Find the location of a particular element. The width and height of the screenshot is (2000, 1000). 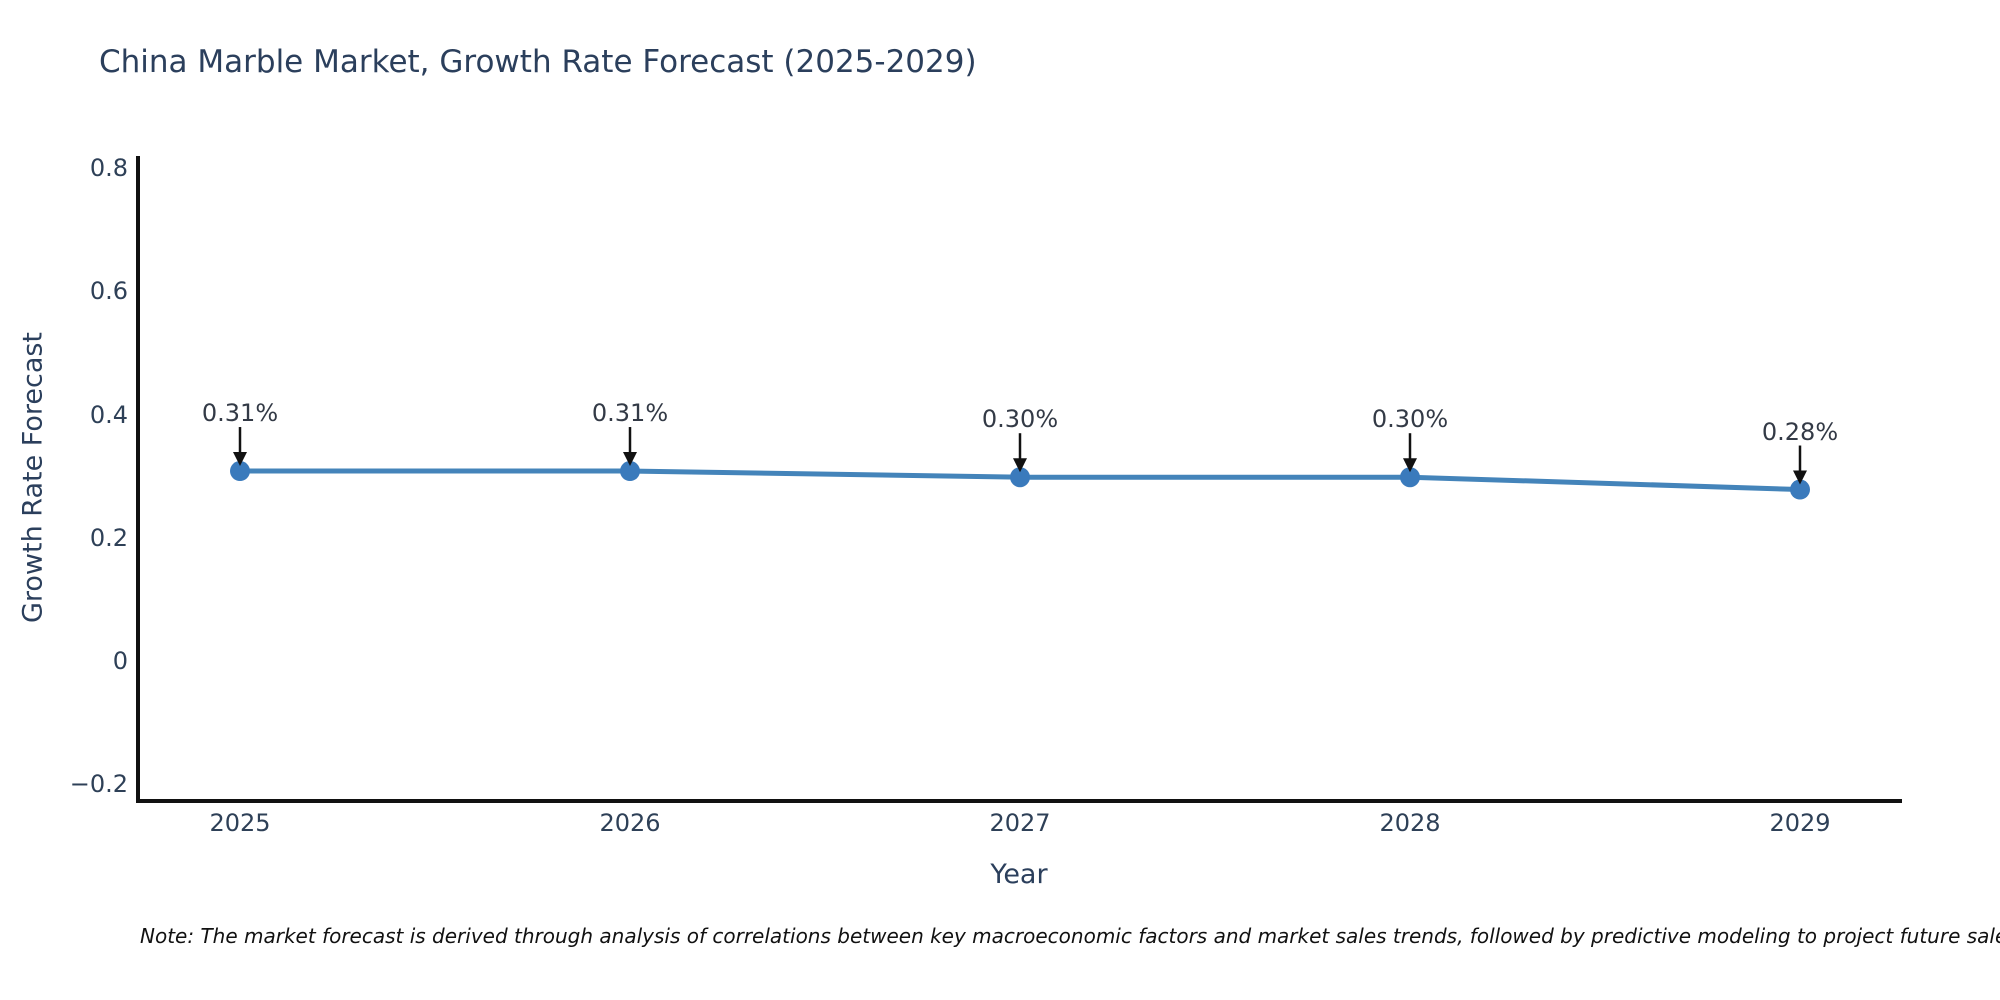

x-tick-label: 2028 is located at coordinates (1410, 823).